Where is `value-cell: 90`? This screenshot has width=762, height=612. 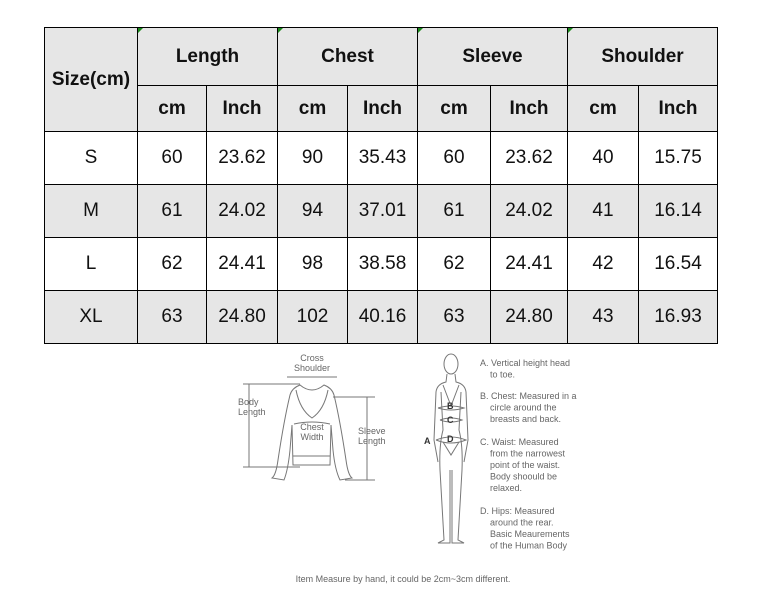 value-cell: 90 is located at coordinates (312, 158).